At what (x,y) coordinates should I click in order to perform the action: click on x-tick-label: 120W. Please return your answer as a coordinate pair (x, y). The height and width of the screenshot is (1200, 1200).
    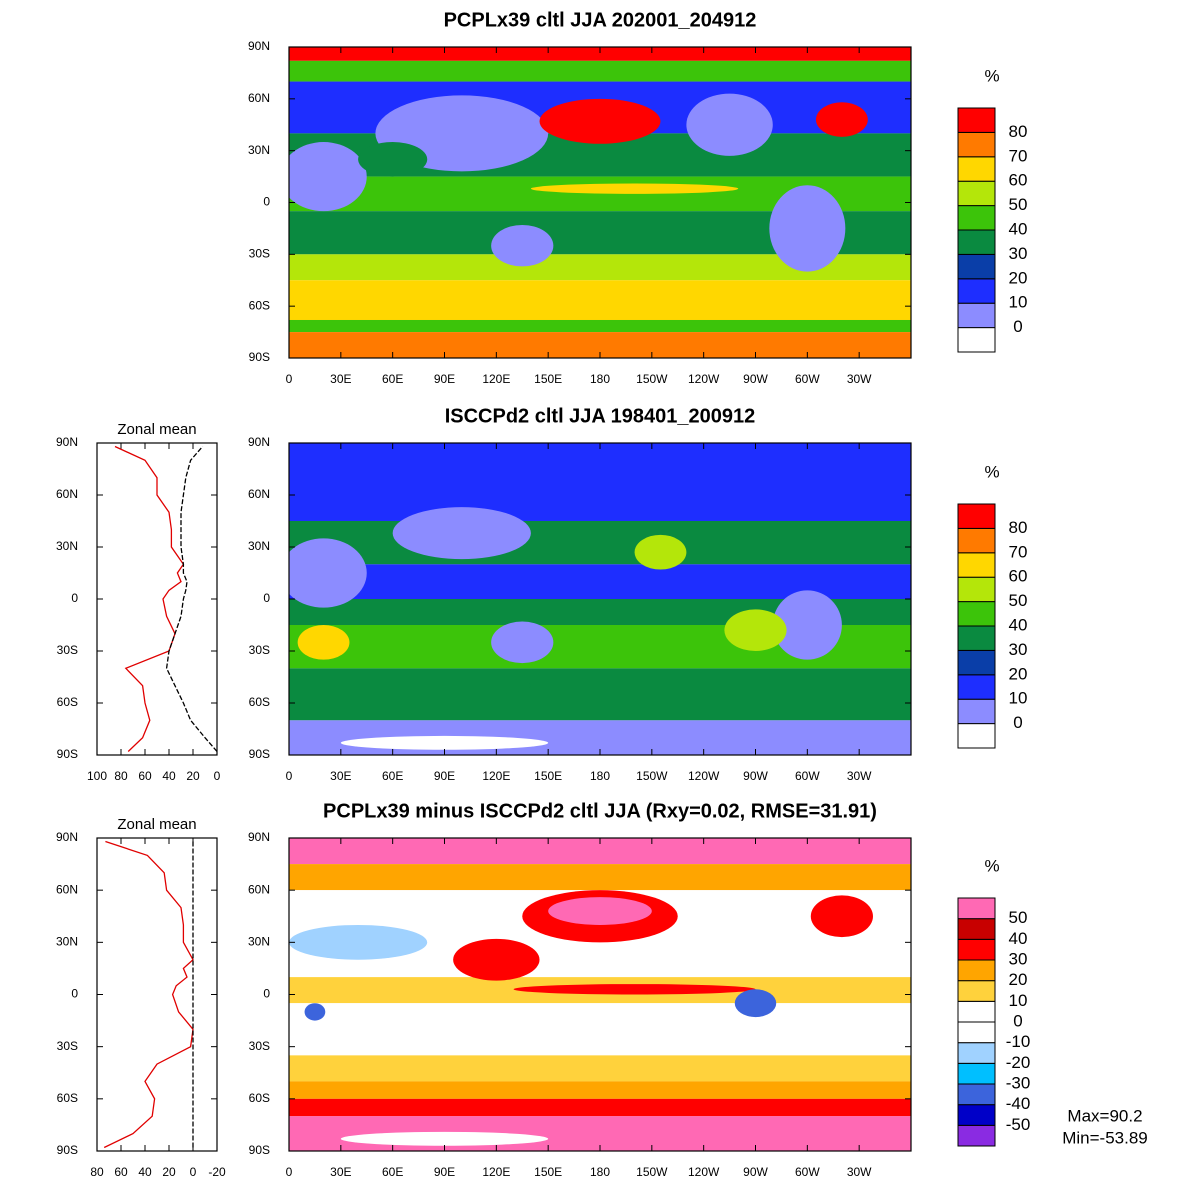
    Looking at the image, I should click on (704, 1172).